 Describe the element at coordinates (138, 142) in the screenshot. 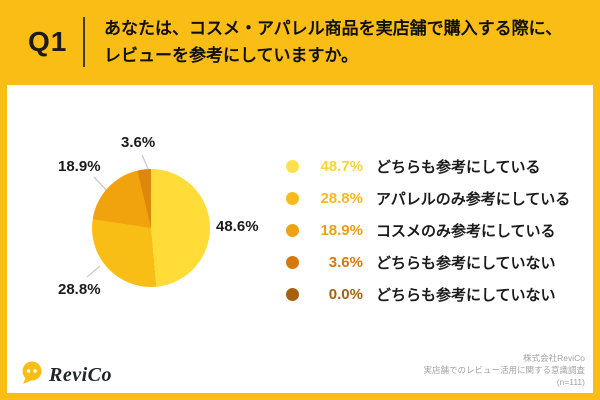

I see `pie-label-fourth: 3.6%` at that location.